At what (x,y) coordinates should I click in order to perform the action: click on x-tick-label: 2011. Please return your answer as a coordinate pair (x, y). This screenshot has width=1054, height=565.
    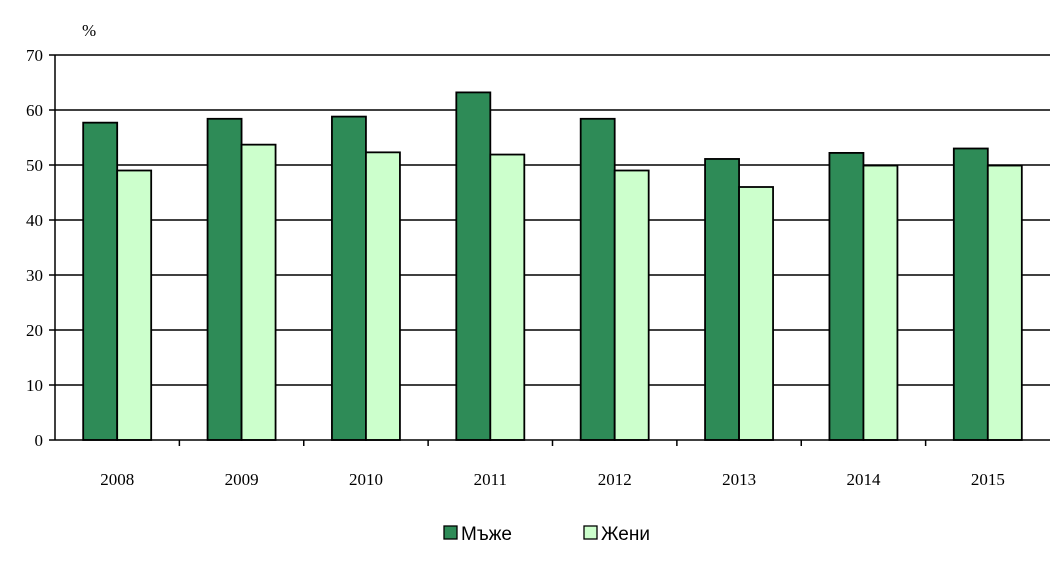
    Looking at the image, I should click on (490, 479).